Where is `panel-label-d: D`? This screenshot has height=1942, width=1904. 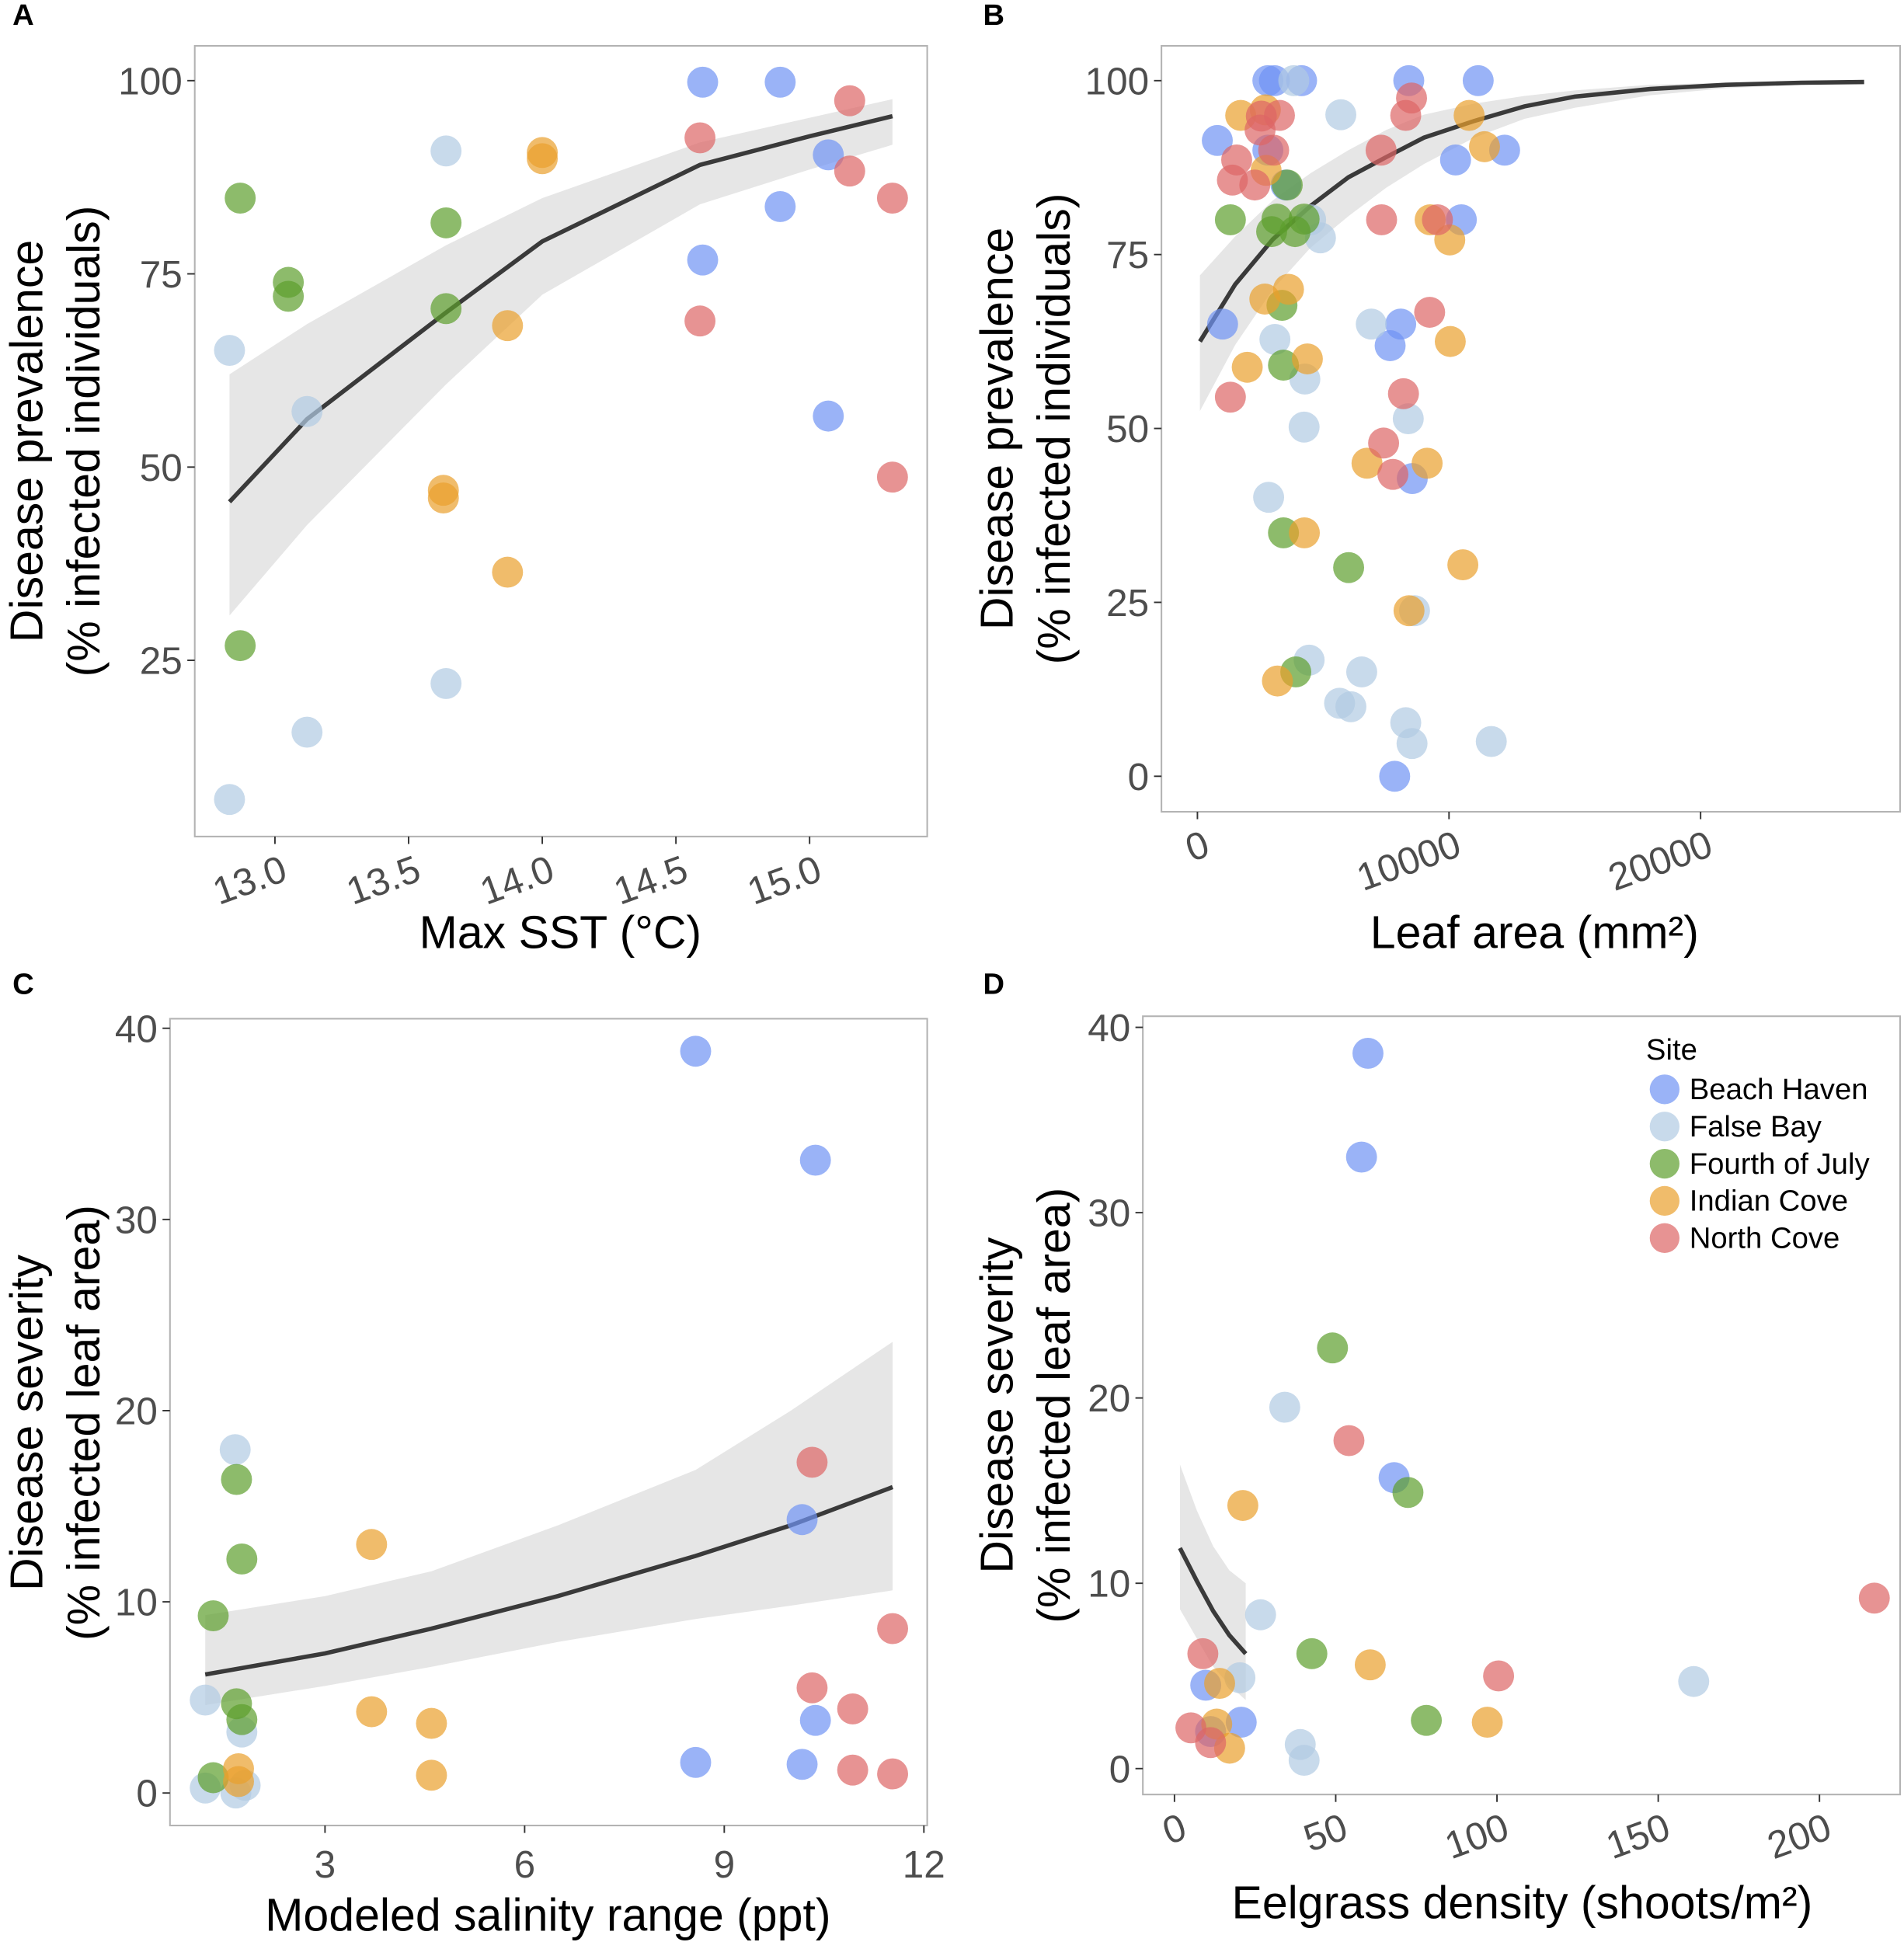
panel-label-d: D is located at coordinates (993, 984).